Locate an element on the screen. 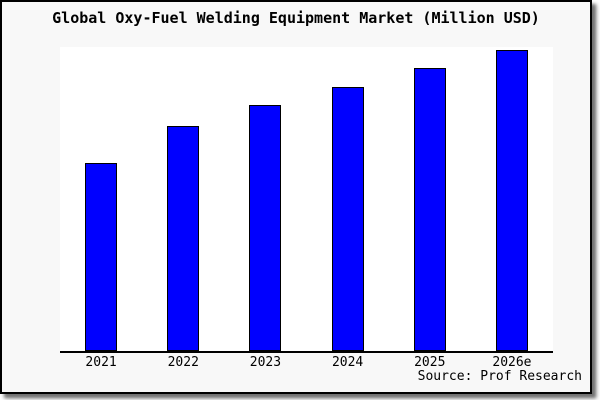 The height and width of the screenshot is (400, 600). x-tick-label-2025: 2025 is located at coordinates (430, 362).